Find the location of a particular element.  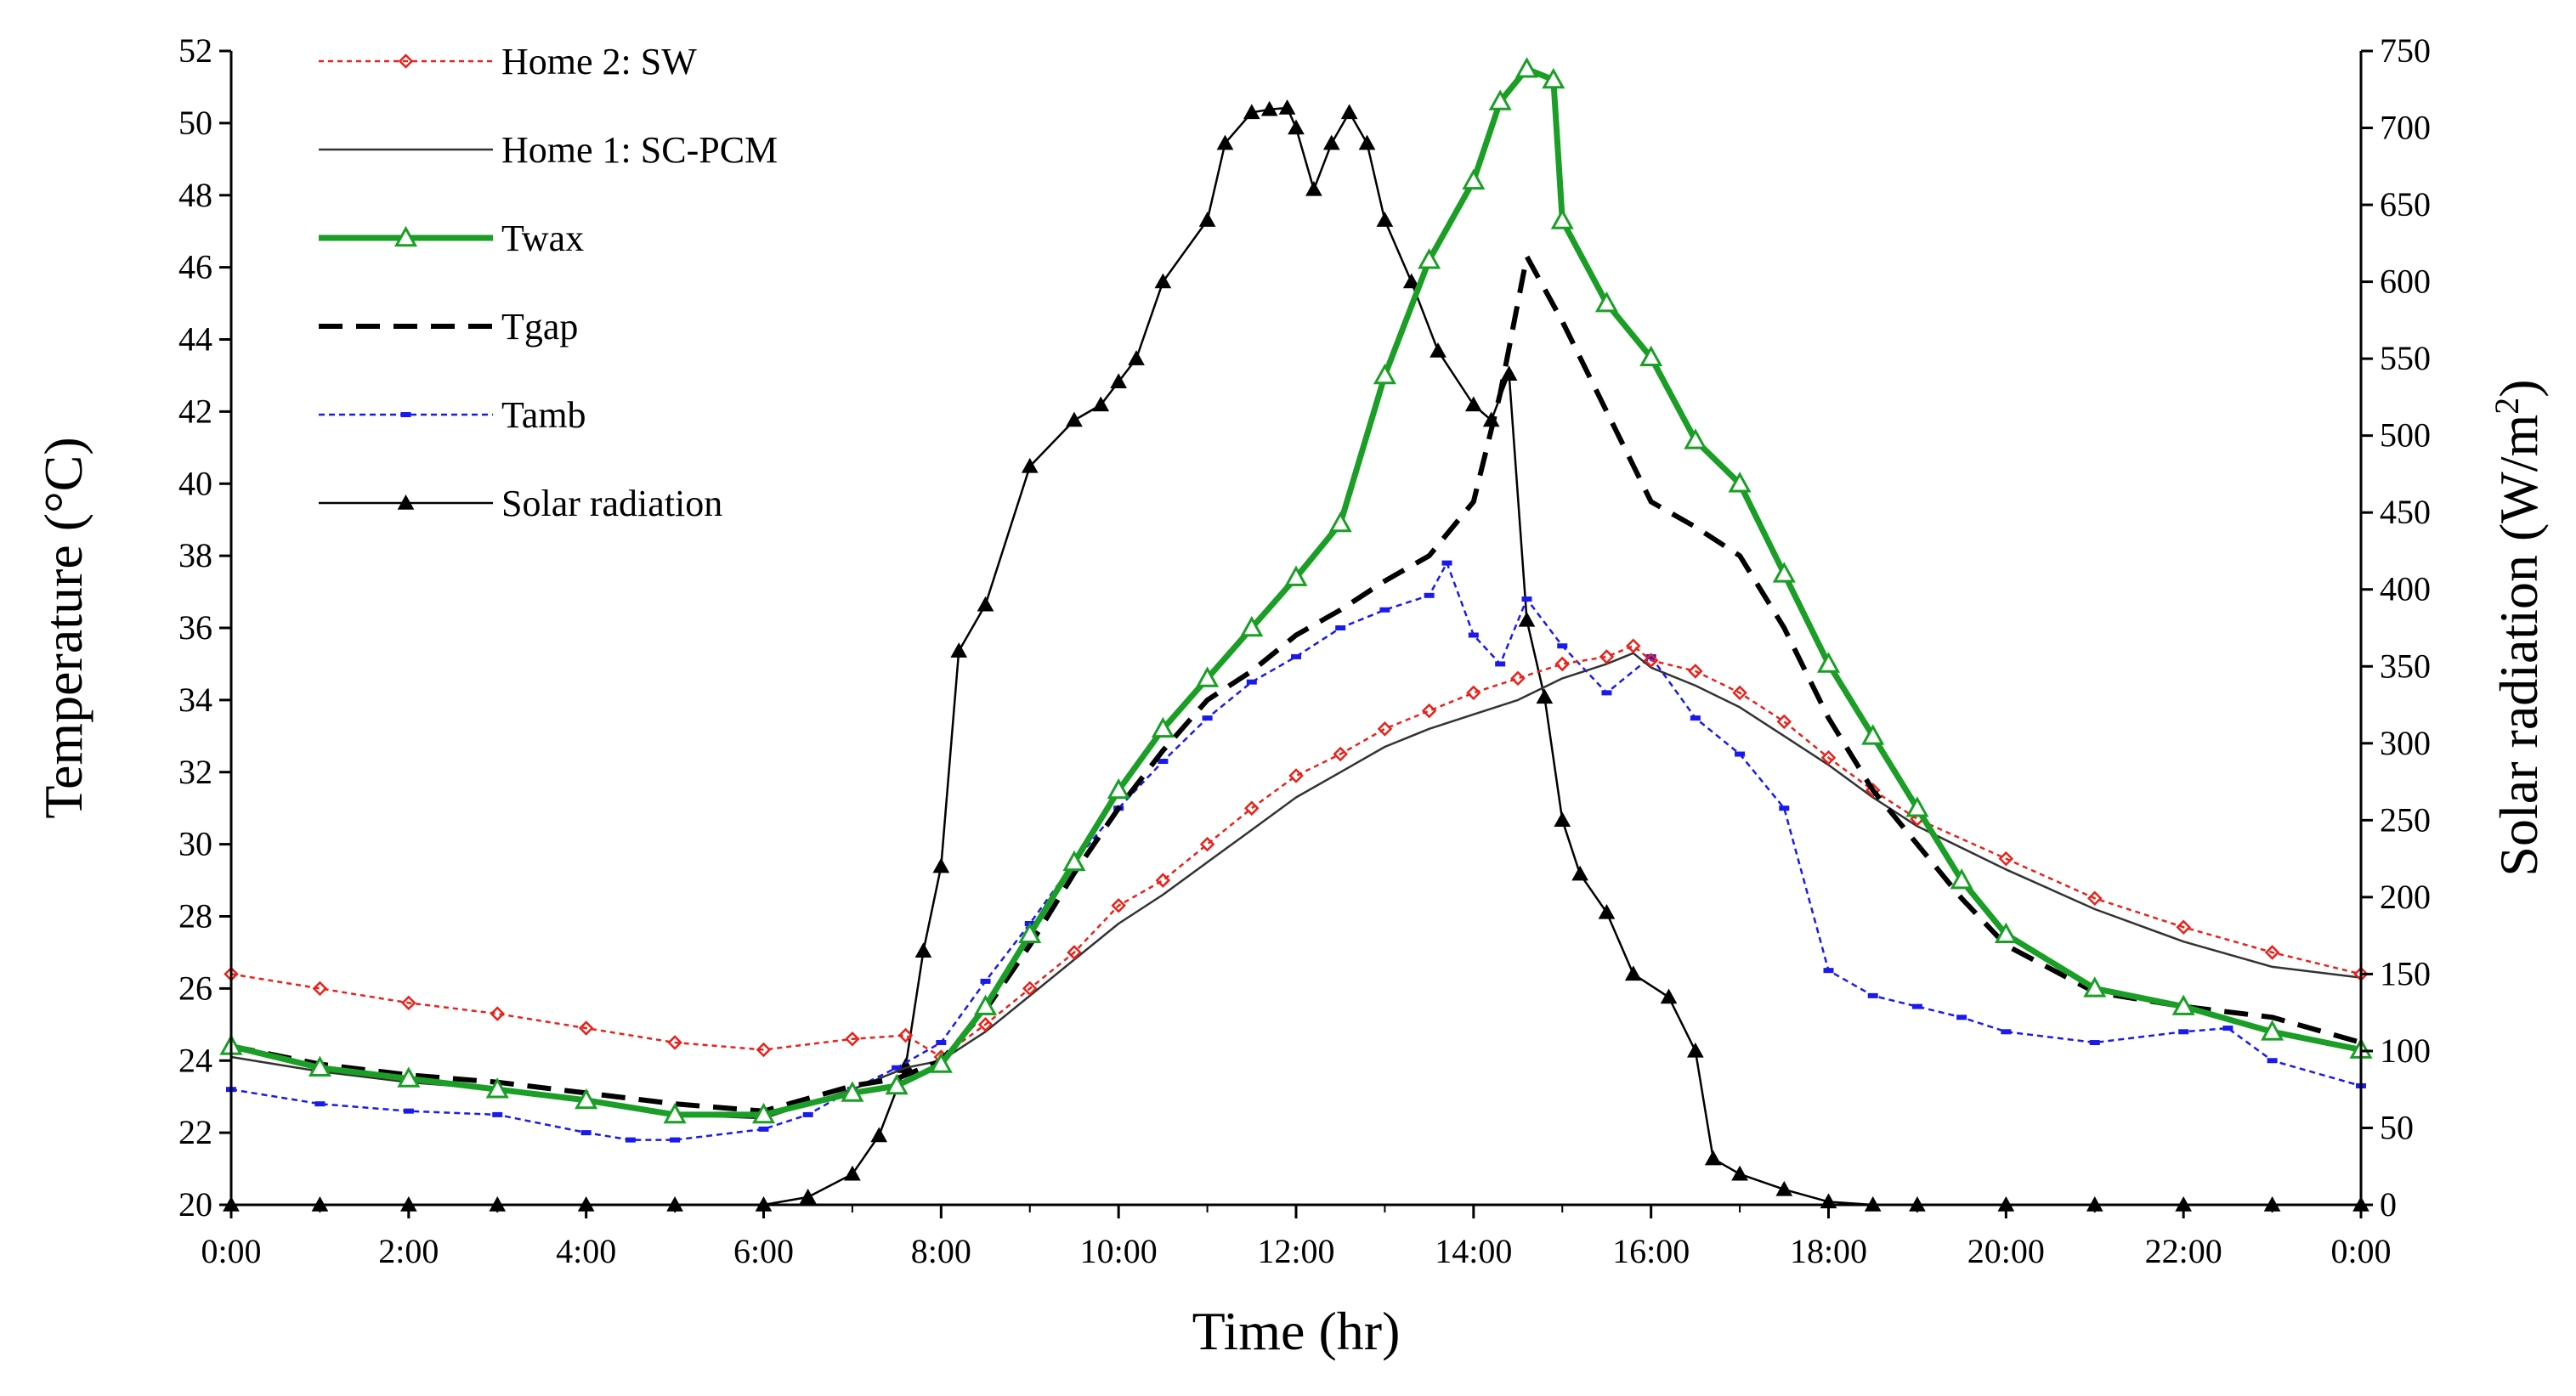

y2-tick-label: 550 is located at coordinates (2405, 358).